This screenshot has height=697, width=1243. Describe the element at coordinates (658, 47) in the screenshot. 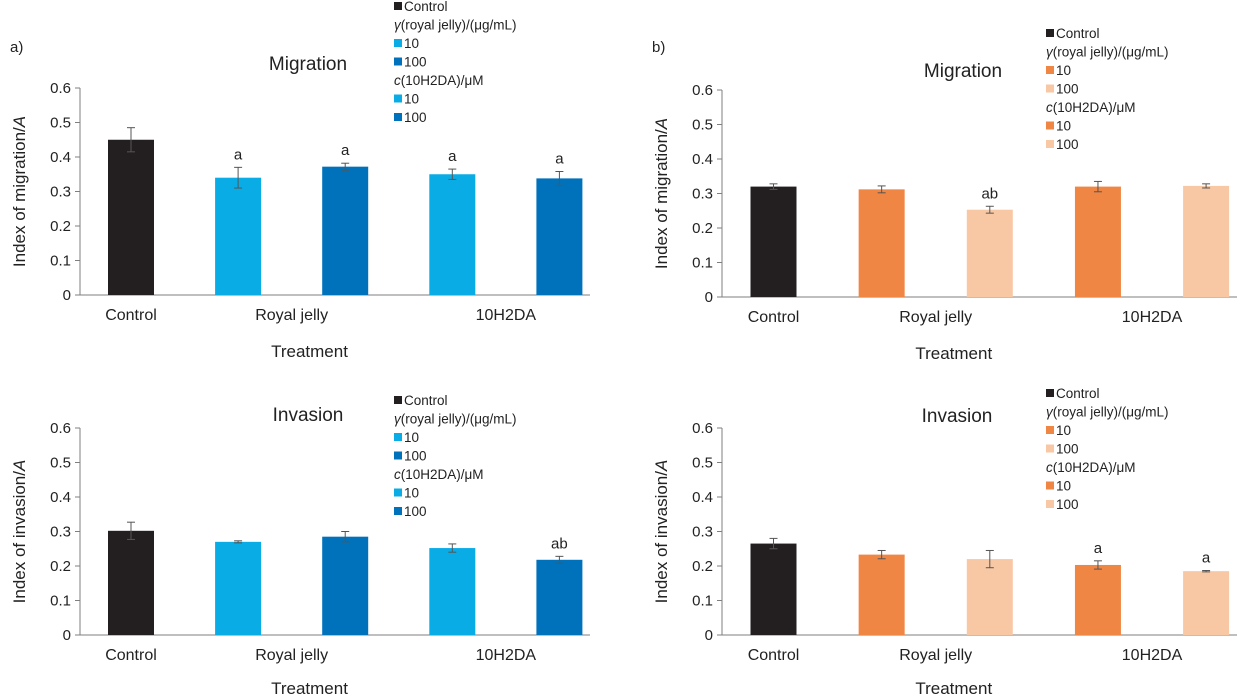

I see `panel-label-b: b)` at that location.